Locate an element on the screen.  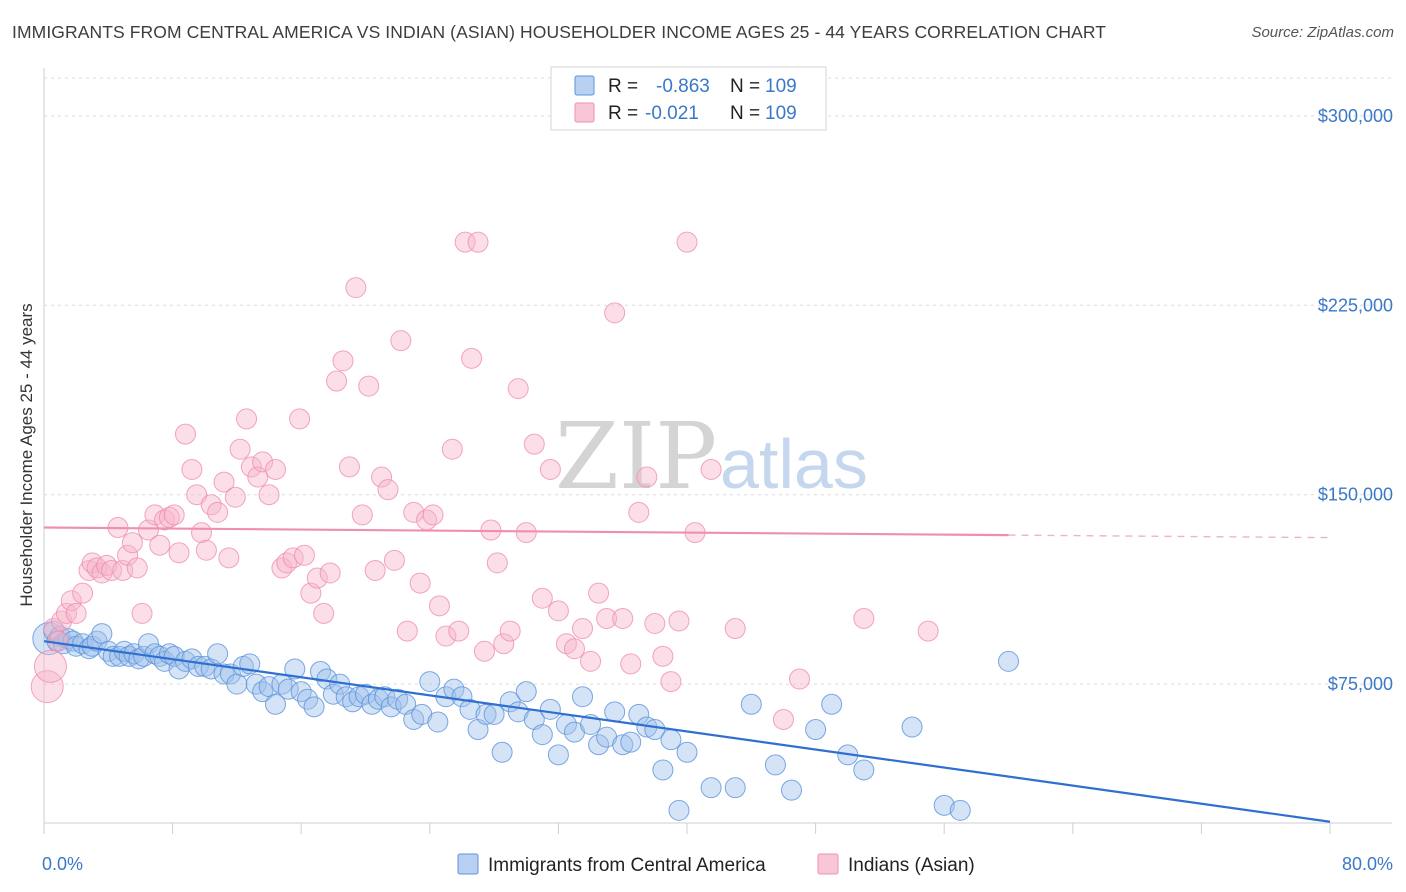
trend-line-1-dashed is located at coordinates (1169, 536).